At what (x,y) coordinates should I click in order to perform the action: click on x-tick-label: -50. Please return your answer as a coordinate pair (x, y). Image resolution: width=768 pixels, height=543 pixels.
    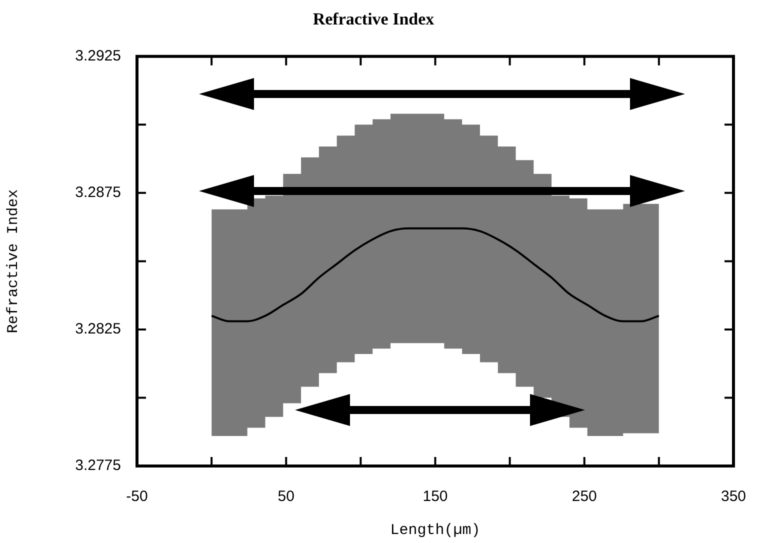
    Looking at the image, I should click on (137, 497).